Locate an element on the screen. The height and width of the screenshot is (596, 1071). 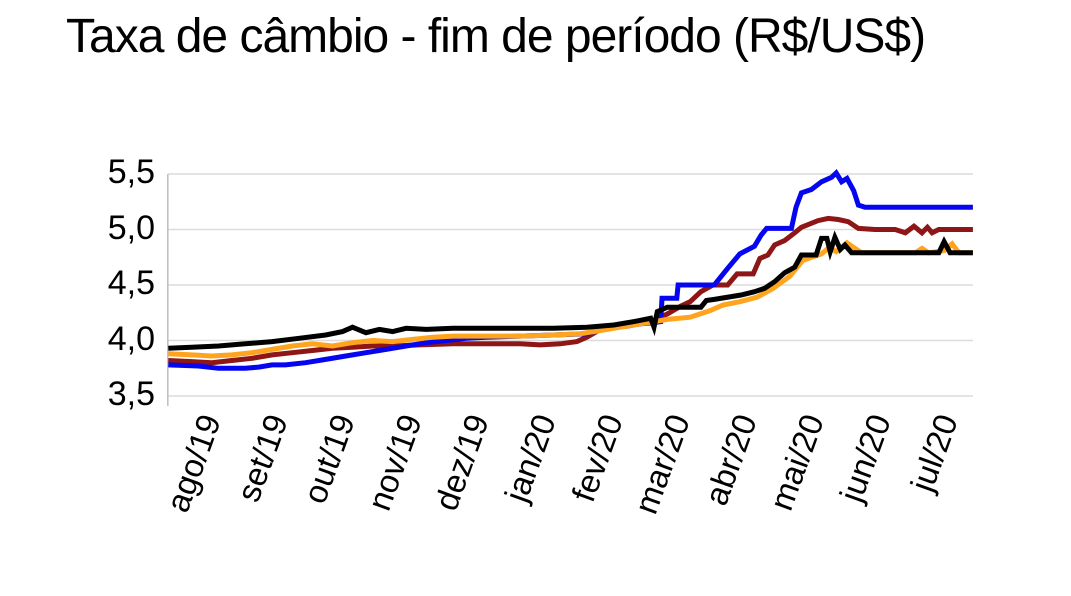
y-axis-tick-label: 3,5 is located at coordinates (131, 394).